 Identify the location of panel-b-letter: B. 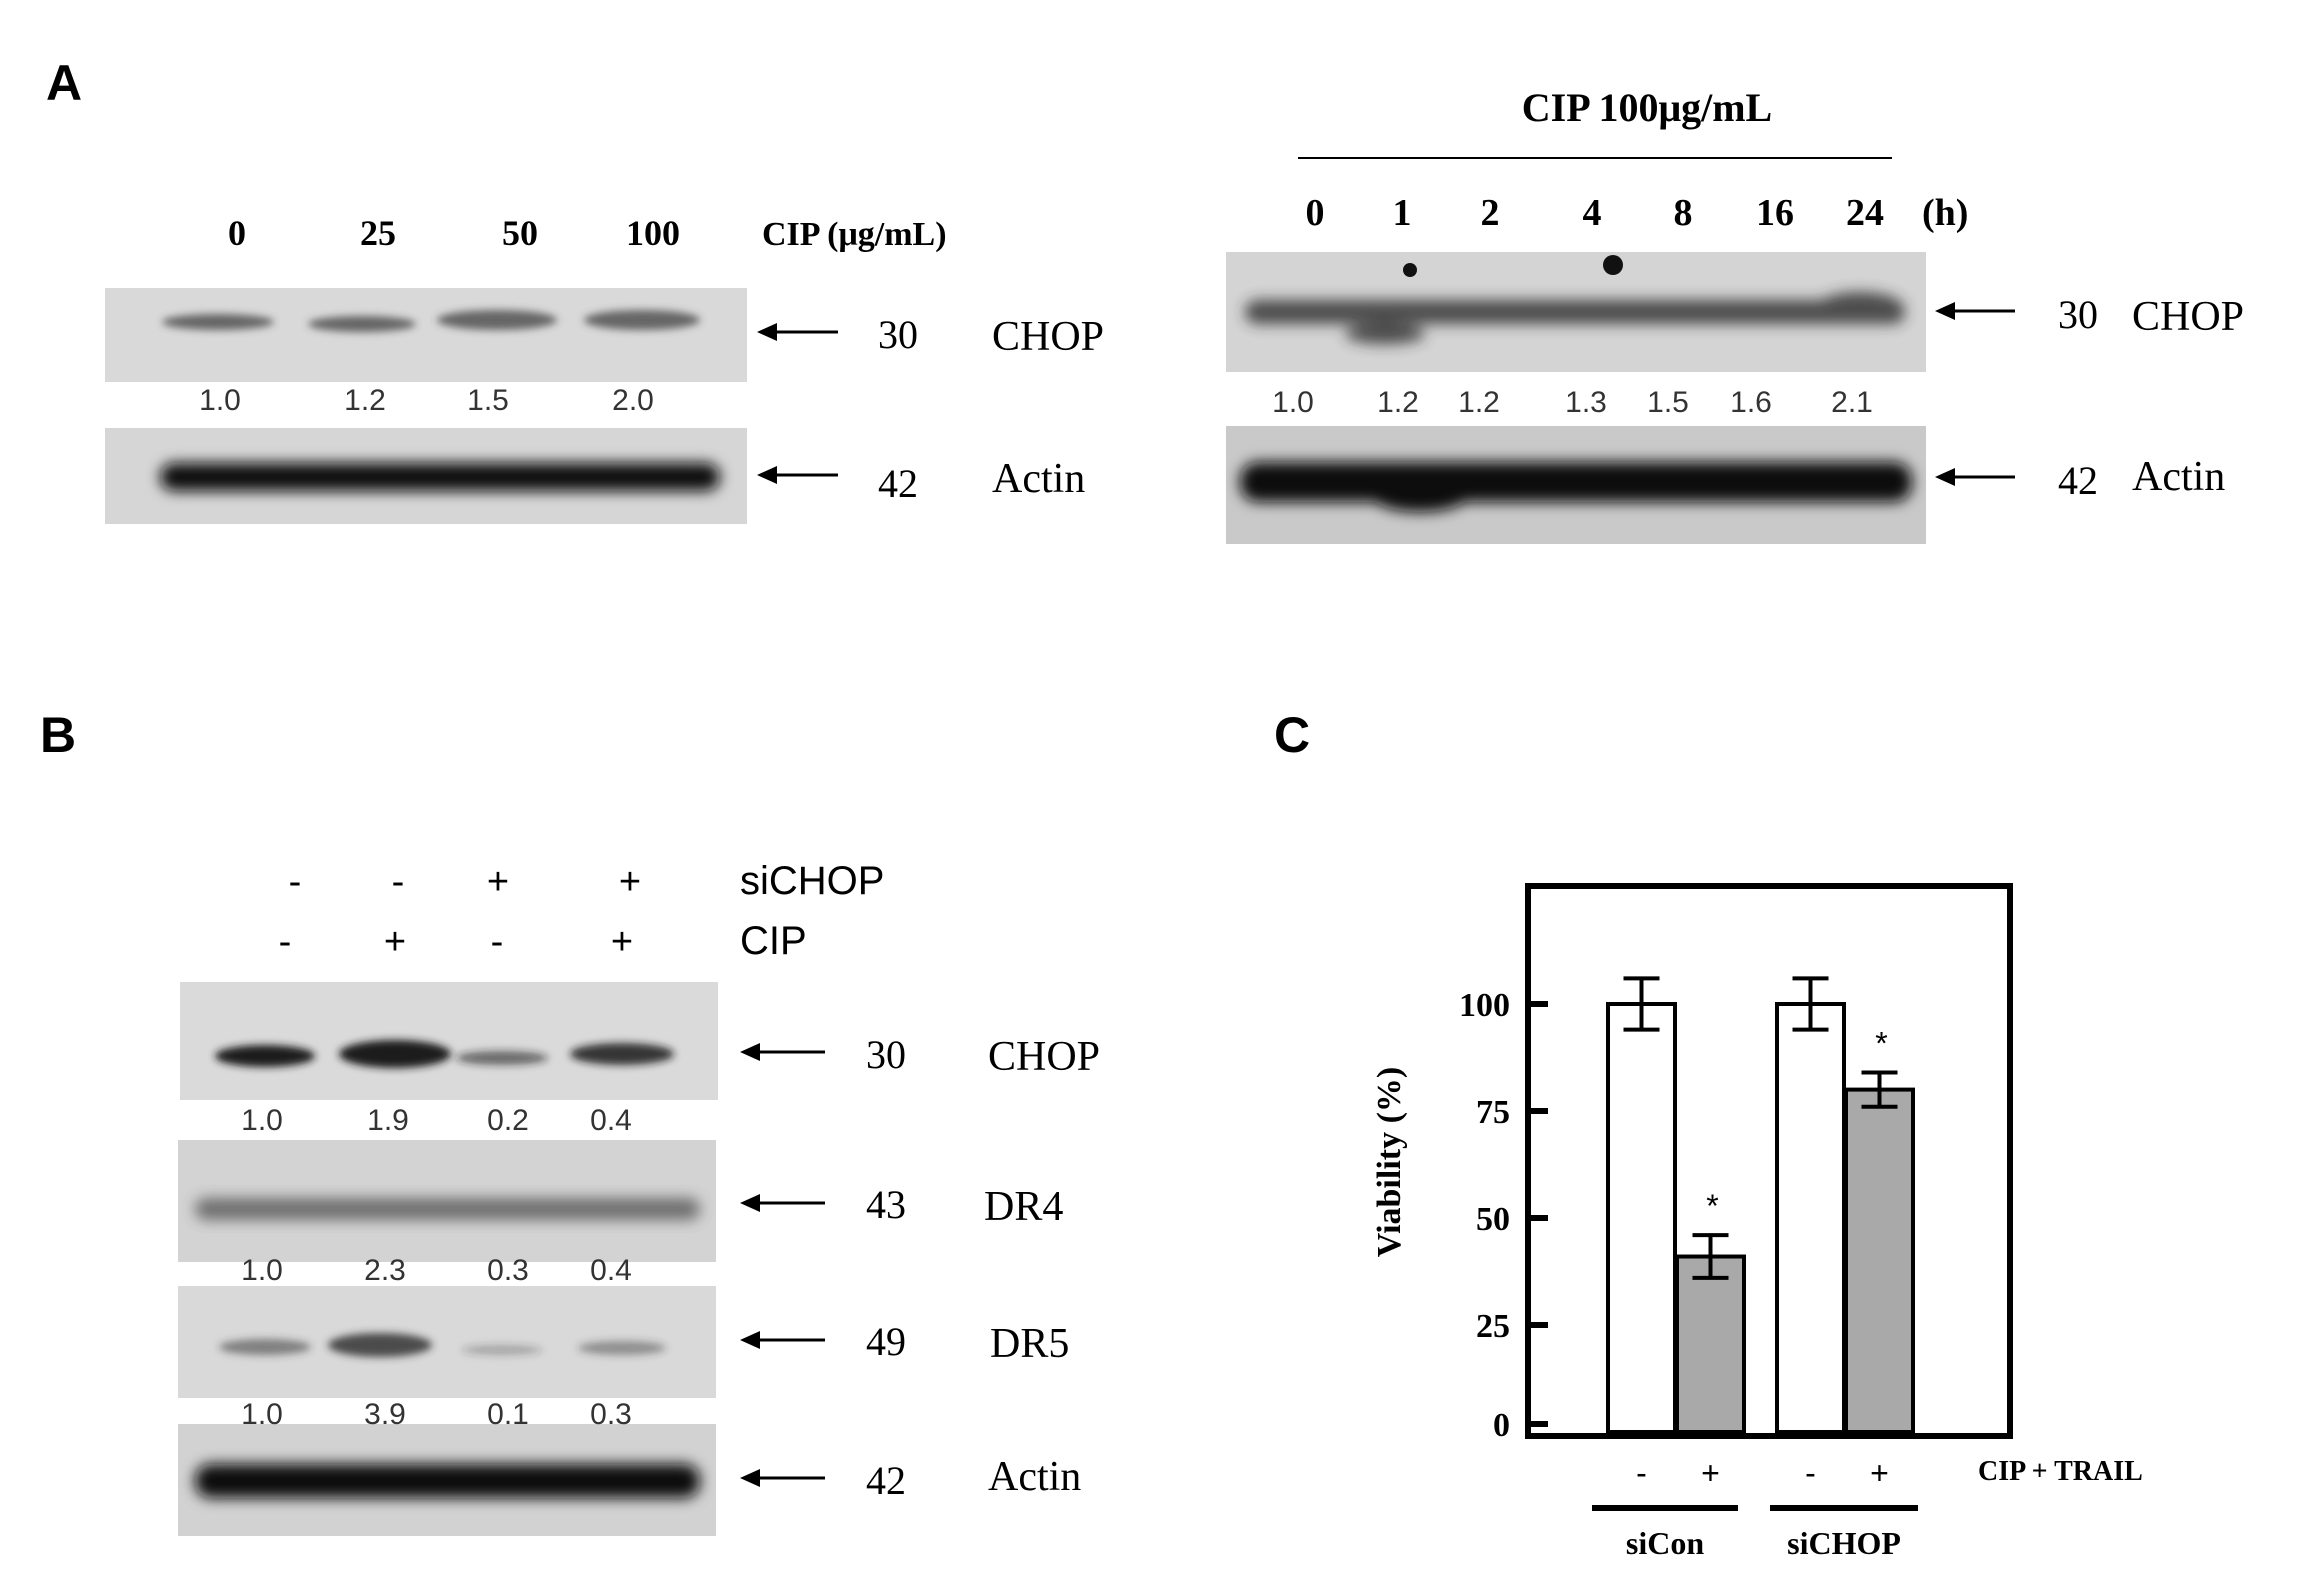
(58, 735).